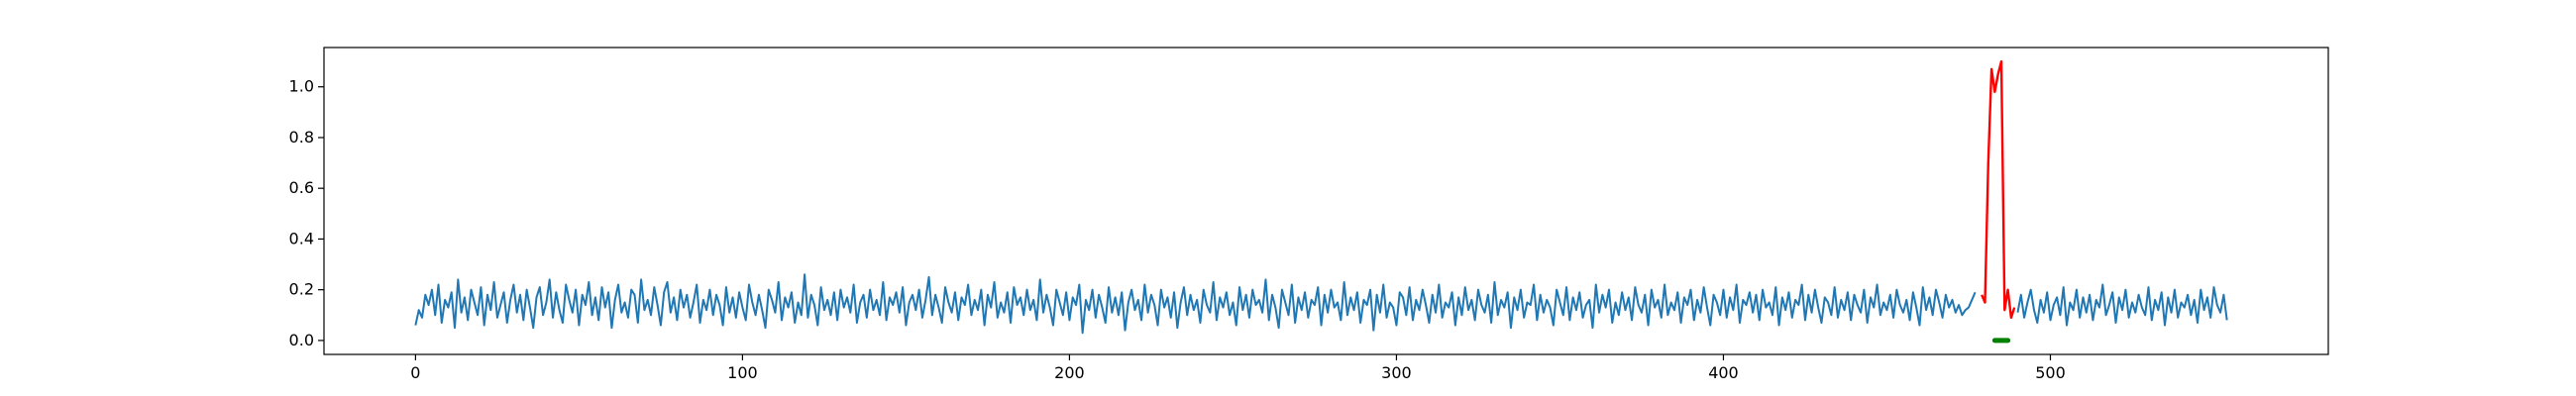 This screenshot has width=2576, height=396. Describe the element at coordinates (301, 137) in the screenshot. I see `y-tick-label: 0.8` at that location.